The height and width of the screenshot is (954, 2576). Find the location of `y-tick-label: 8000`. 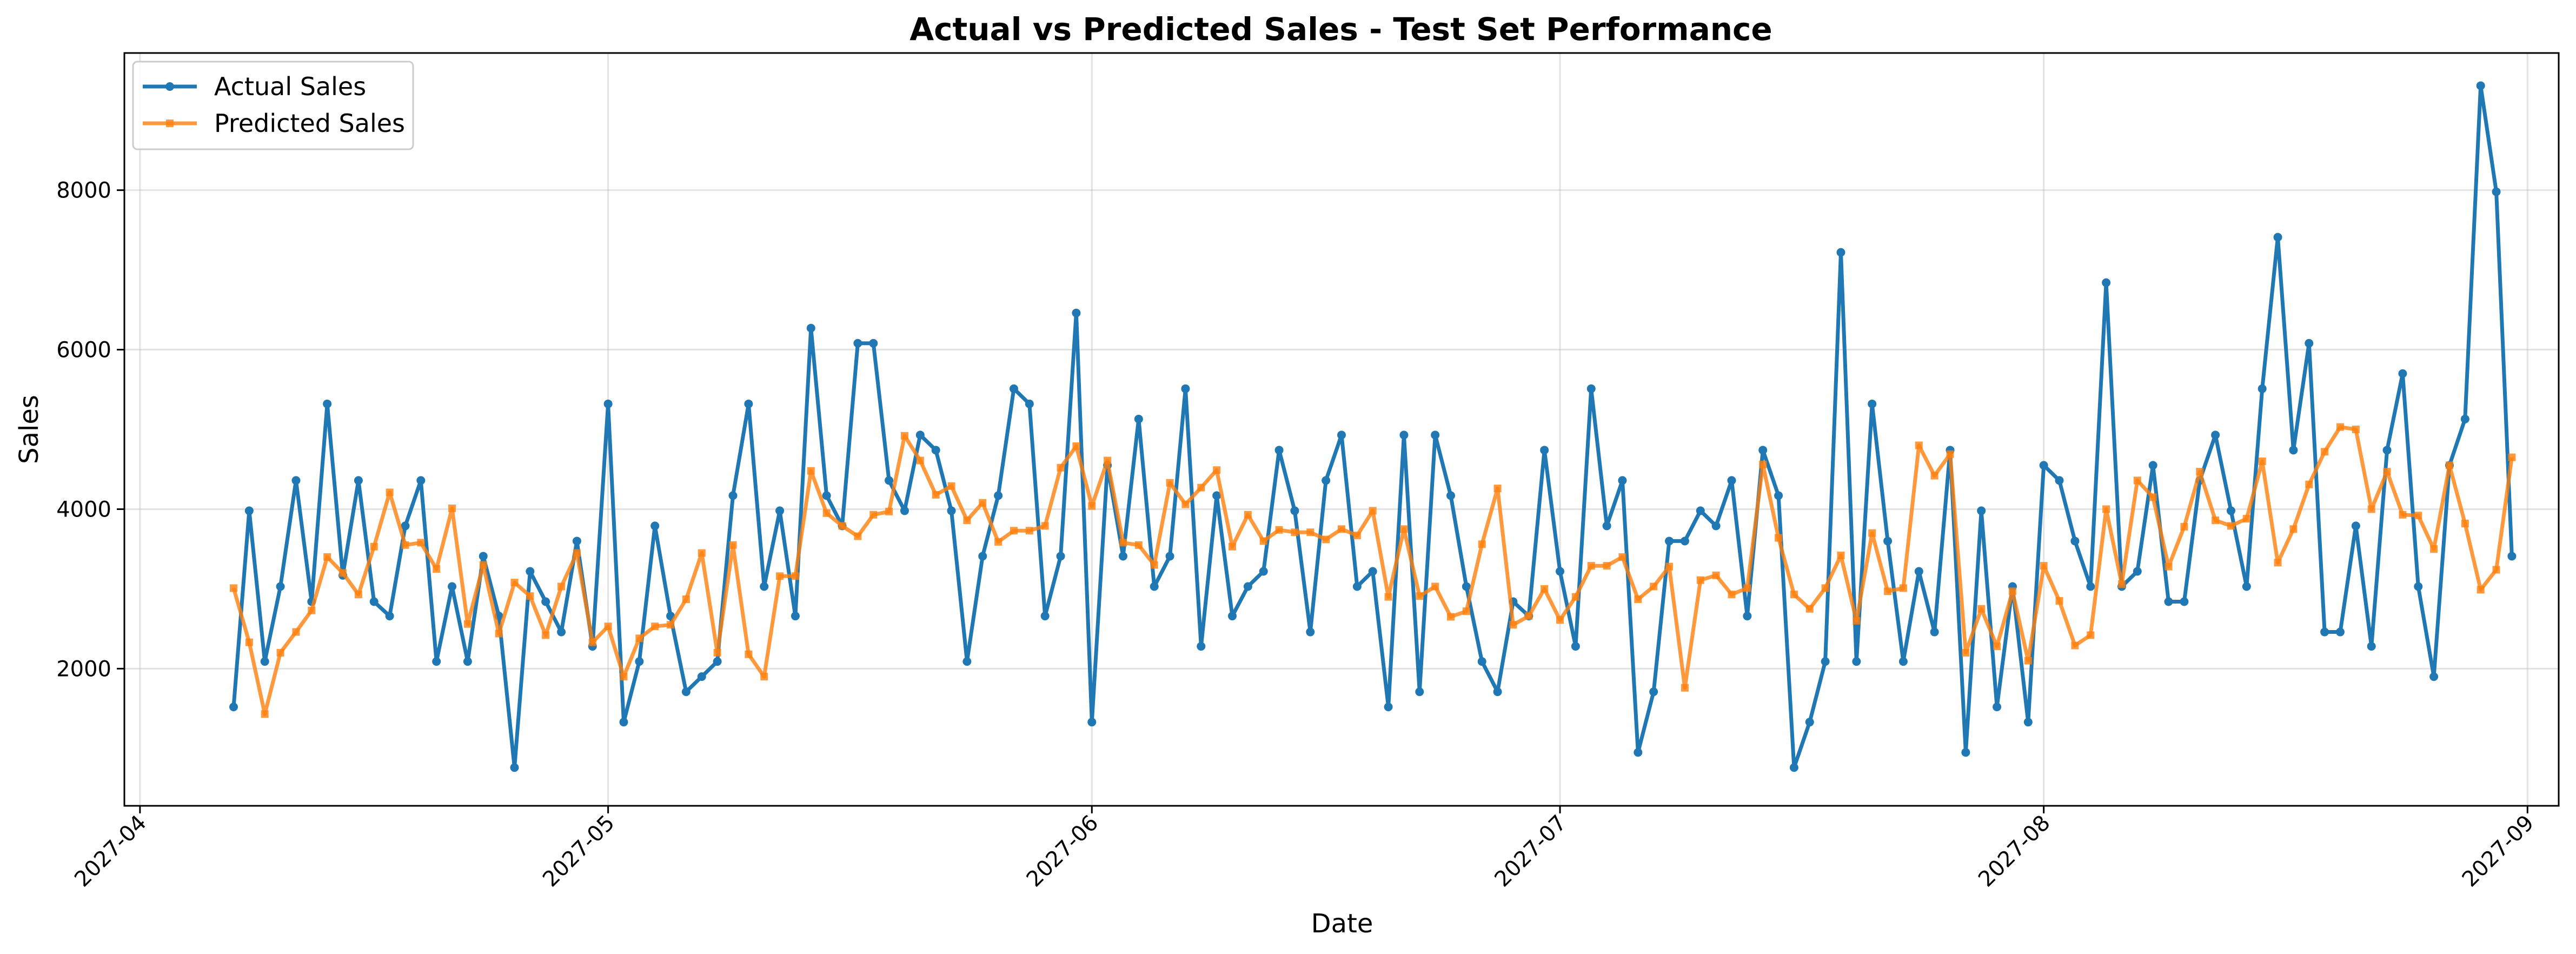

y-tick-label: 8000 is located at coordinates (83, 191).